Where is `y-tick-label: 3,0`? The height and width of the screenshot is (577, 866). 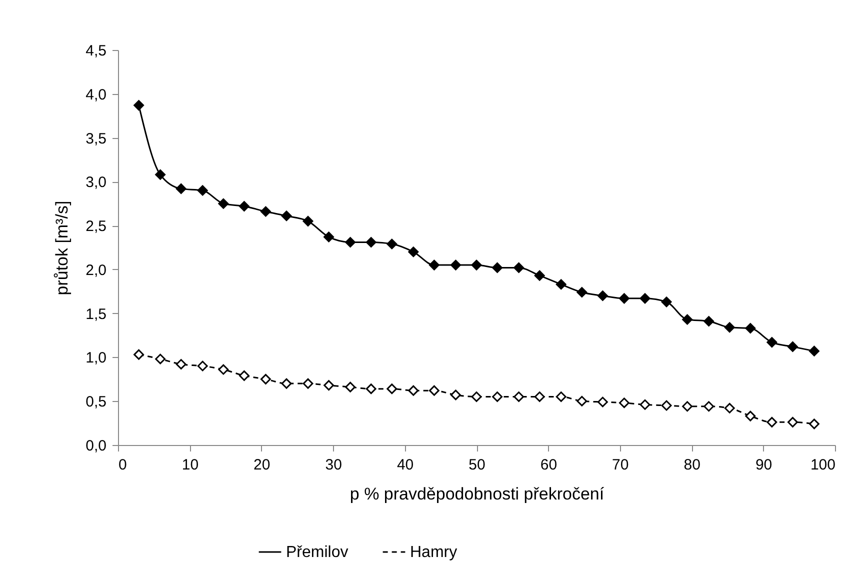 y-tick-label: 3,0 is located at coordinates (96, 183).